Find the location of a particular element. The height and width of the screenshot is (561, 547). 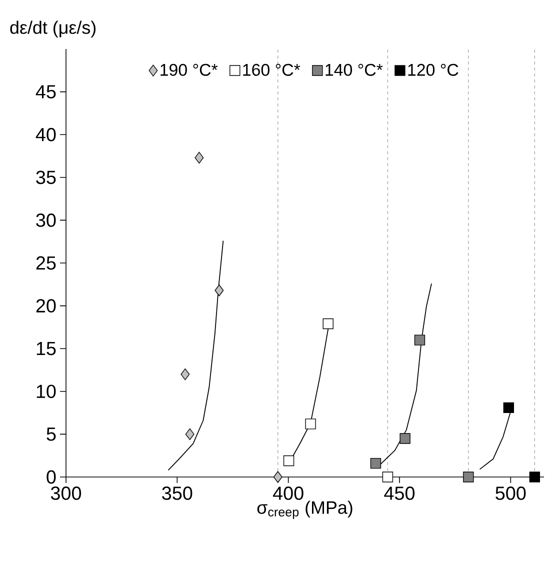

legend-label: 140 °C* is located at coordinates (354, 70).